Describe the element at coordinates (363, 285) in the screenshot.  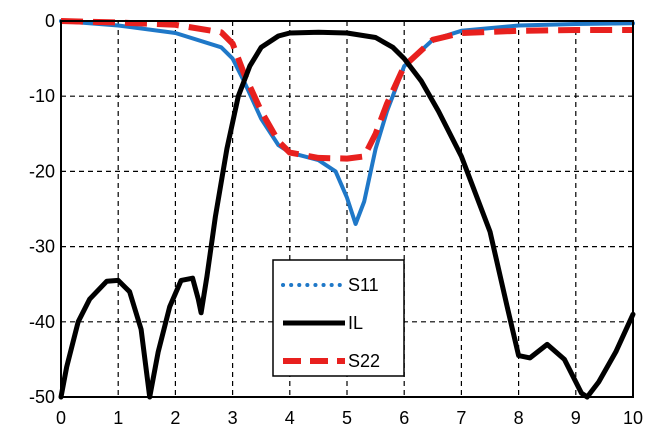
I see `legend-label-s11: S11` at that location.